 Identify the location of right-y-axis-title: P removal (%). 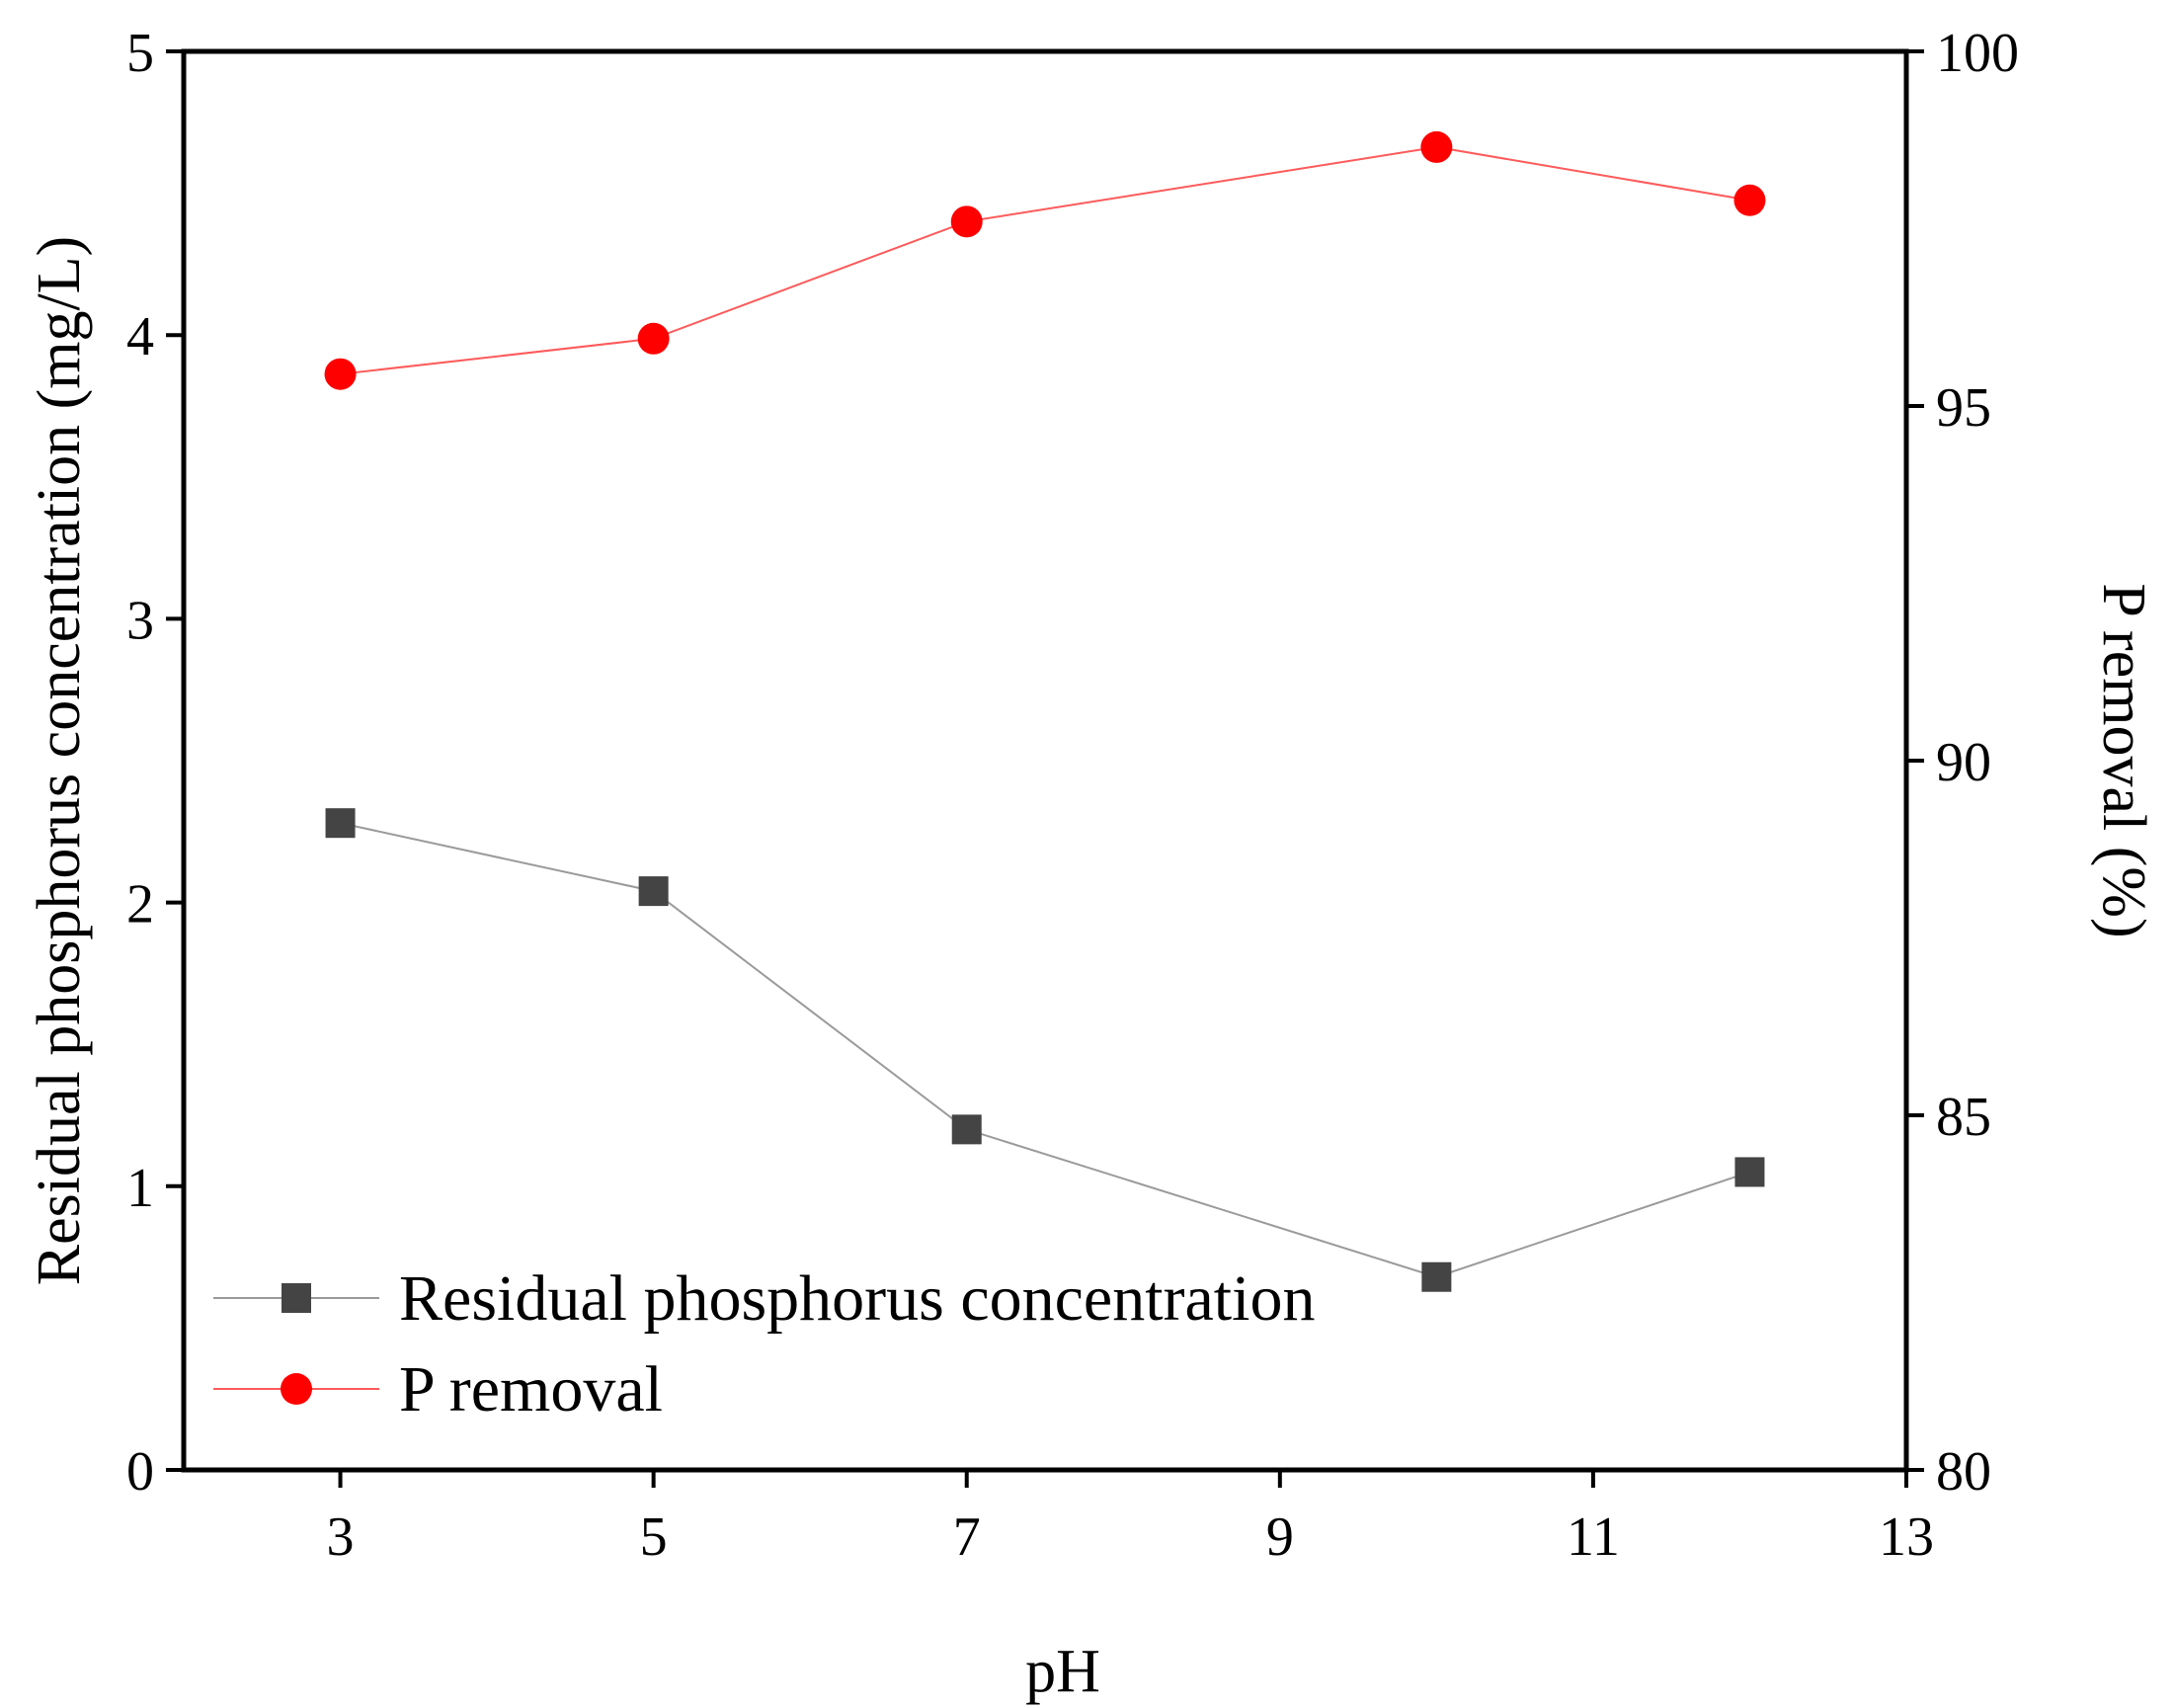
(2123, 760).